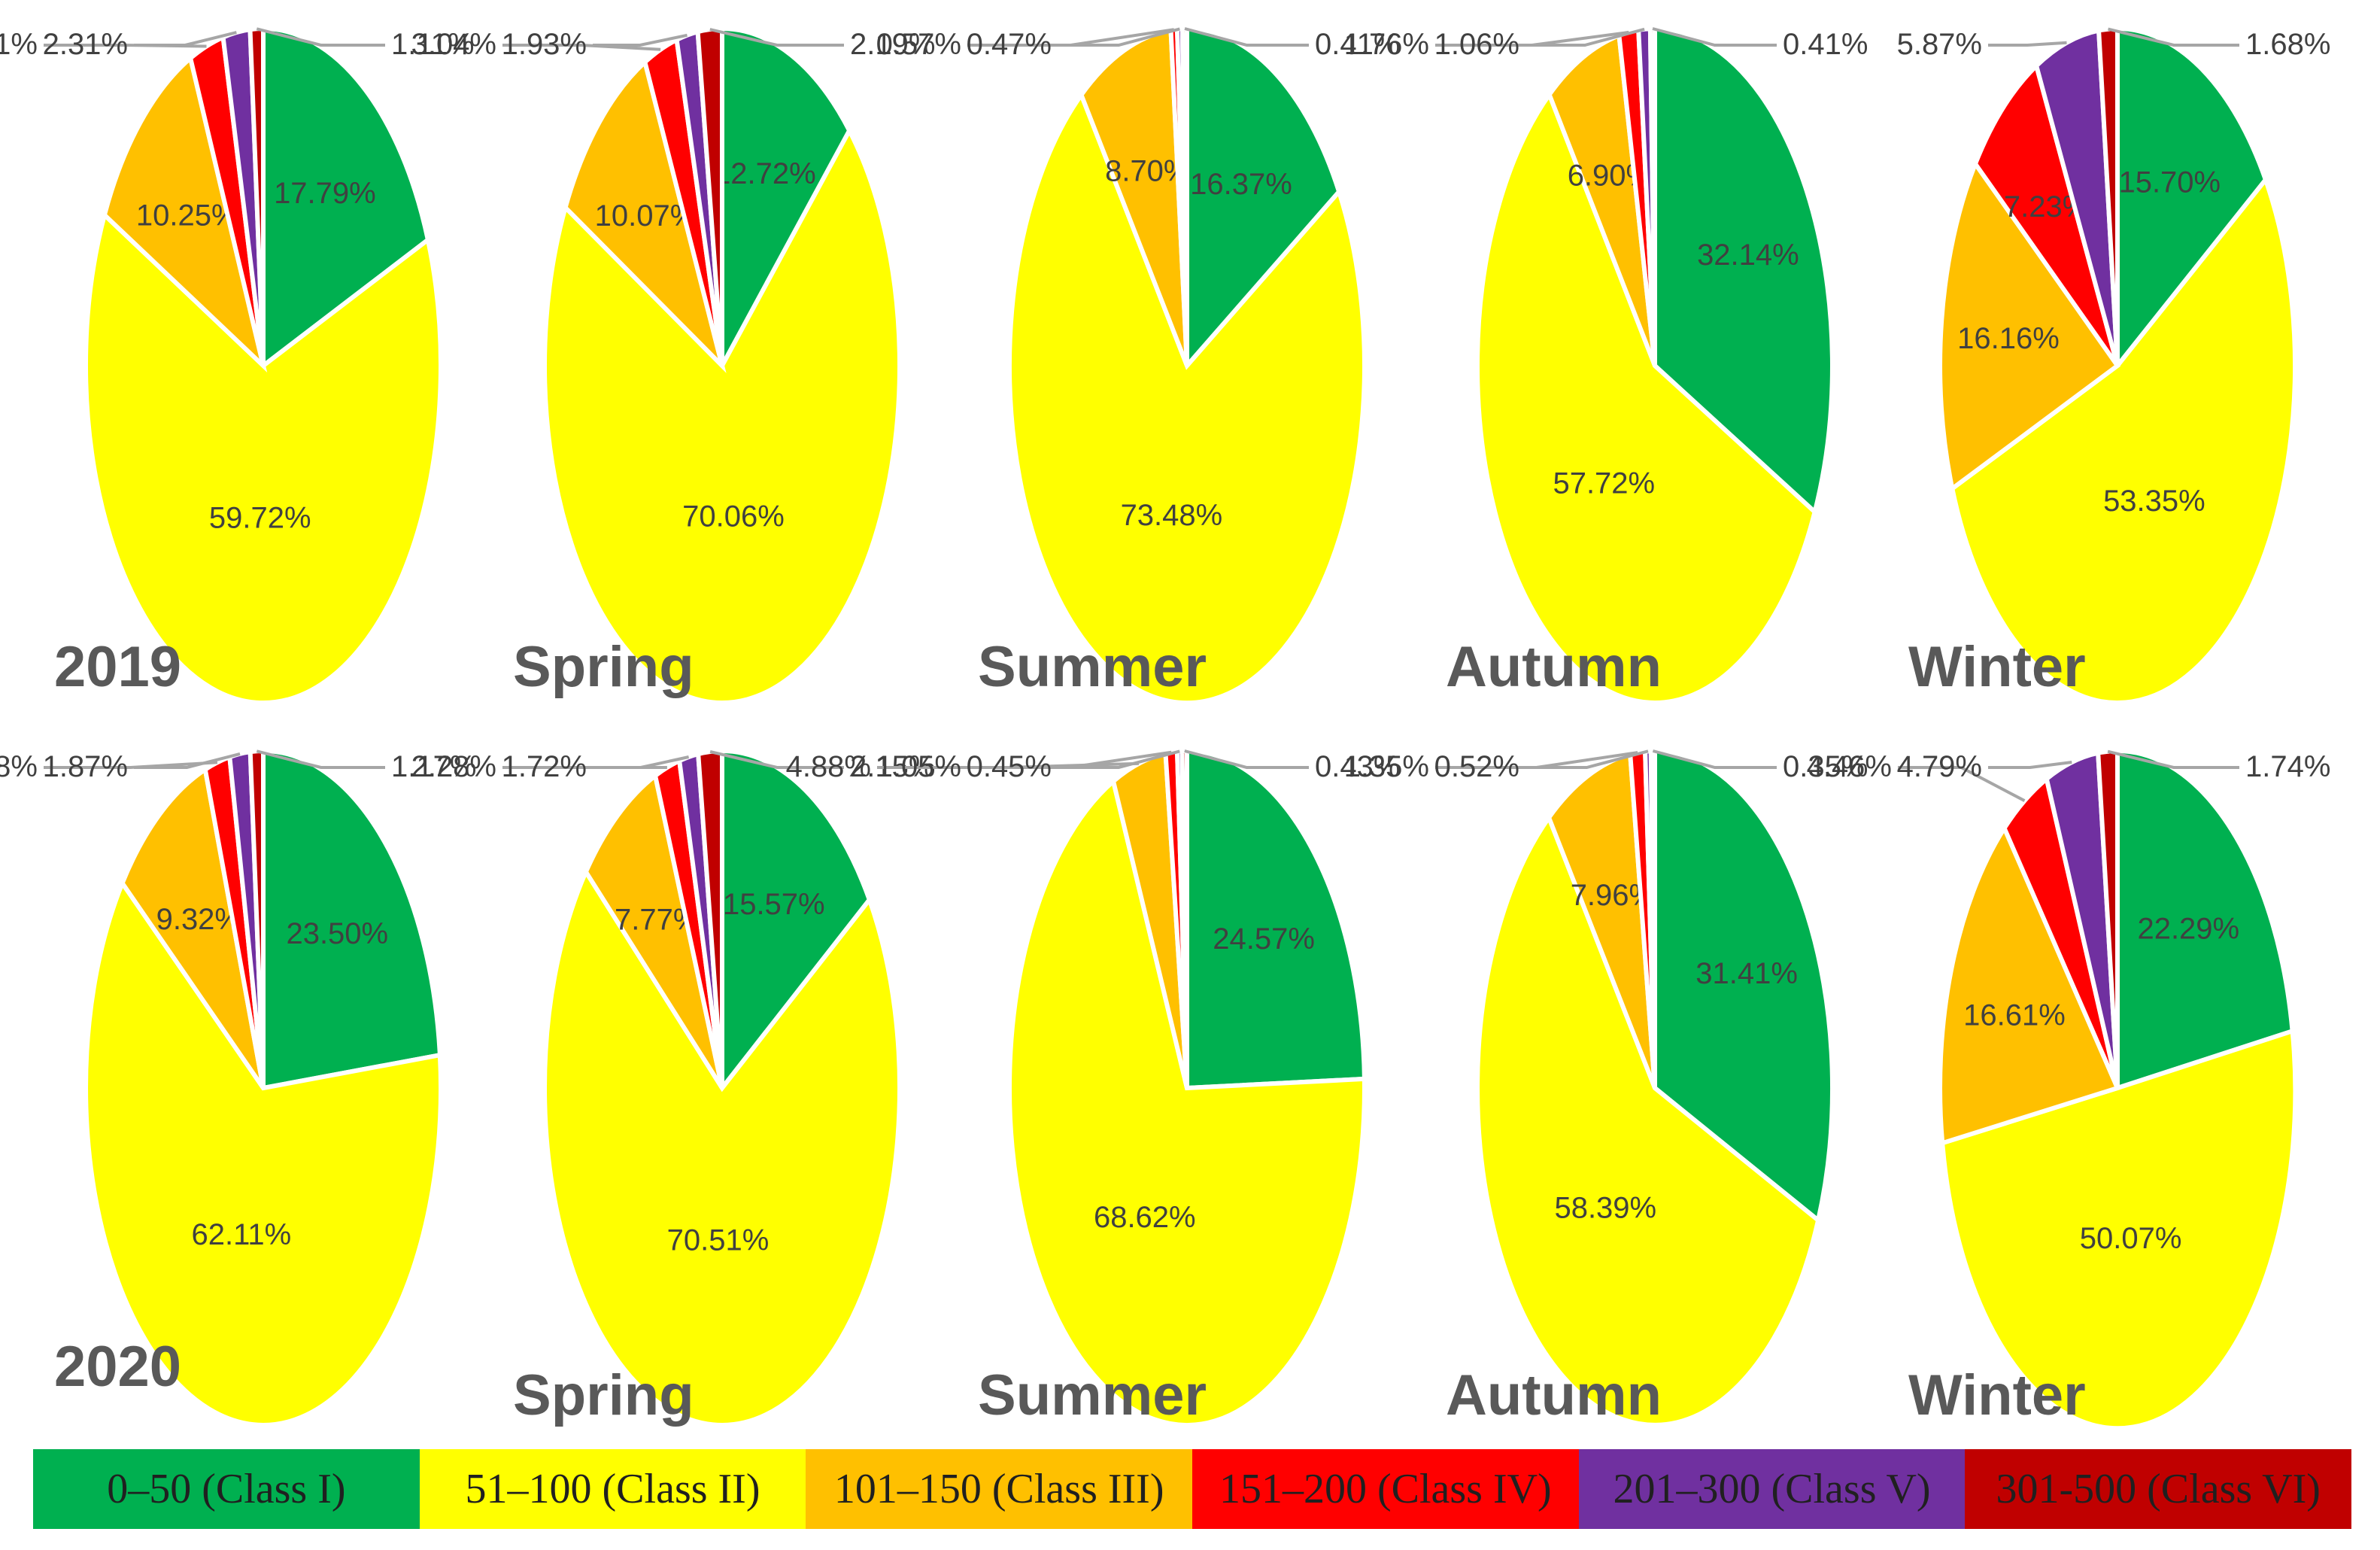 The image size is (2380, 1550). I want to click on pie-chart-8: 31.41%58.39%7.96%1.35% 0.52% 0.35%Autumn, so click(1606, 1088).